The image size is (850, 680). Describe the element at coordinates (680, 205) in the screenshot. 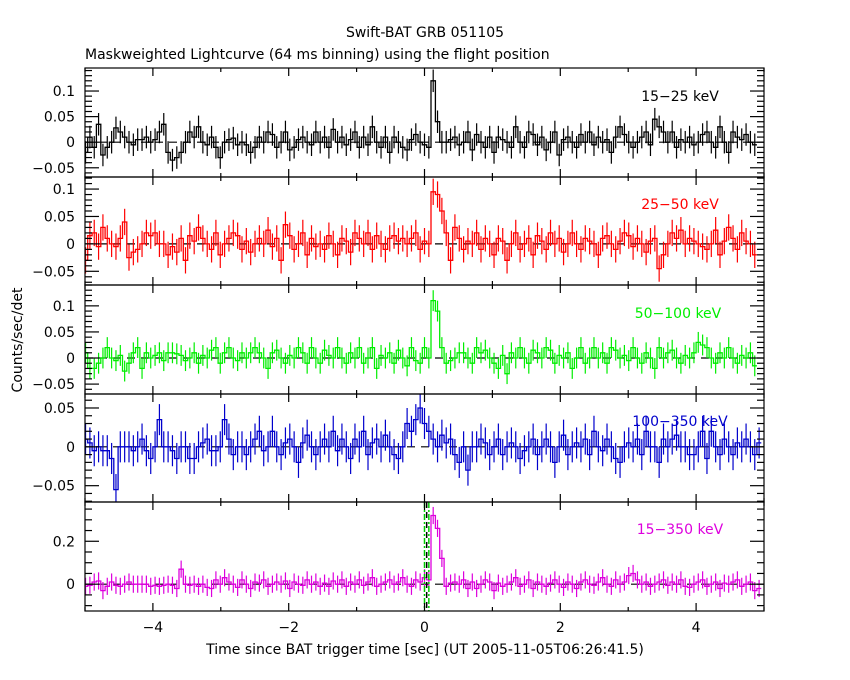

I see `energy-band-label: 25−50 keV` at that location.